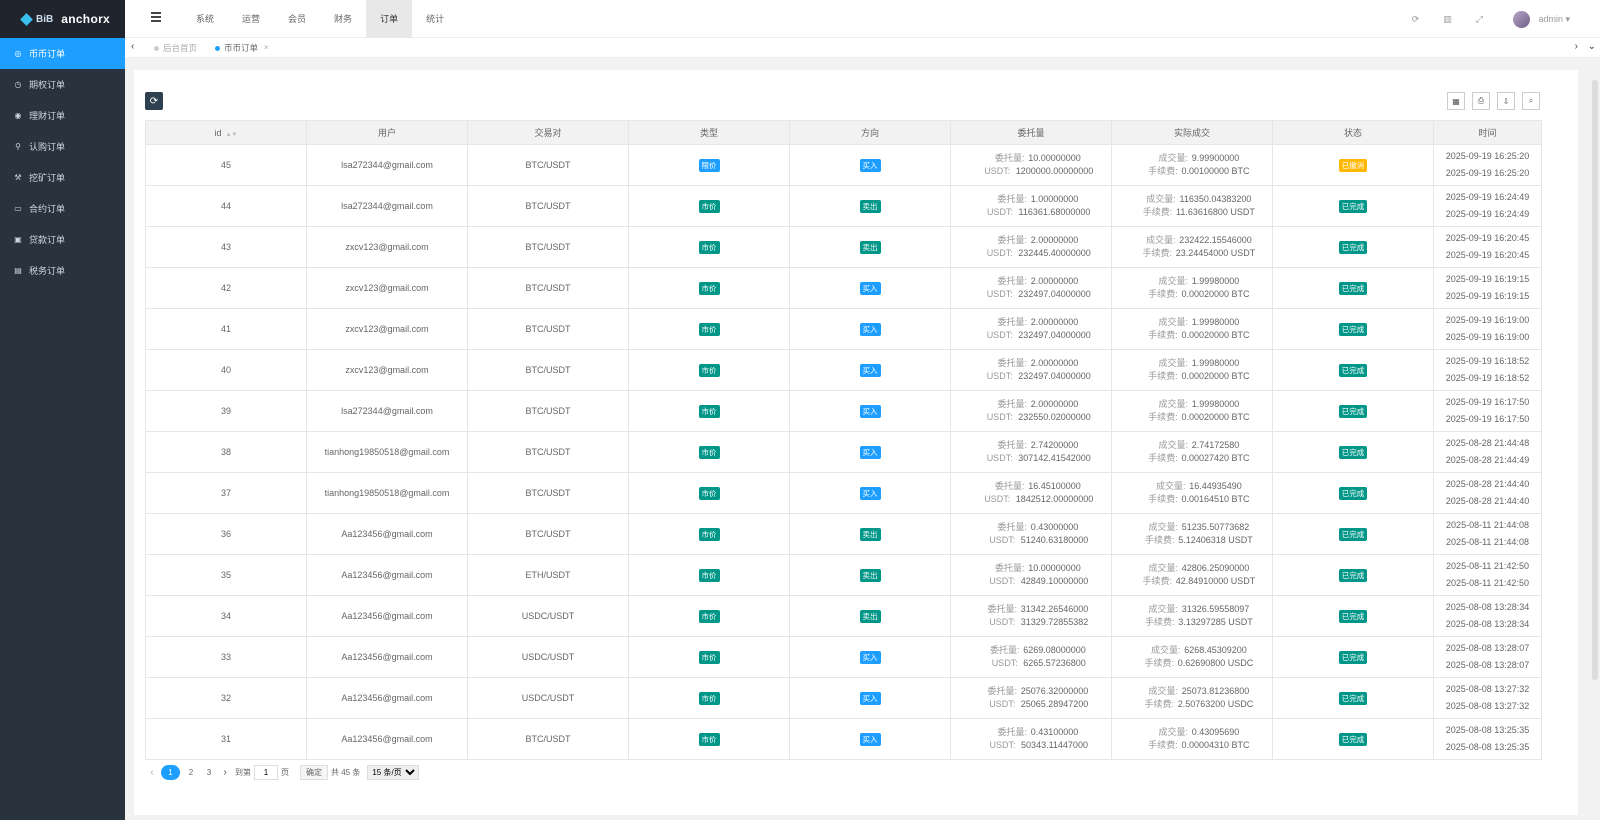  I want to click on tabs-next-icon: ›, so click(1576, 46).